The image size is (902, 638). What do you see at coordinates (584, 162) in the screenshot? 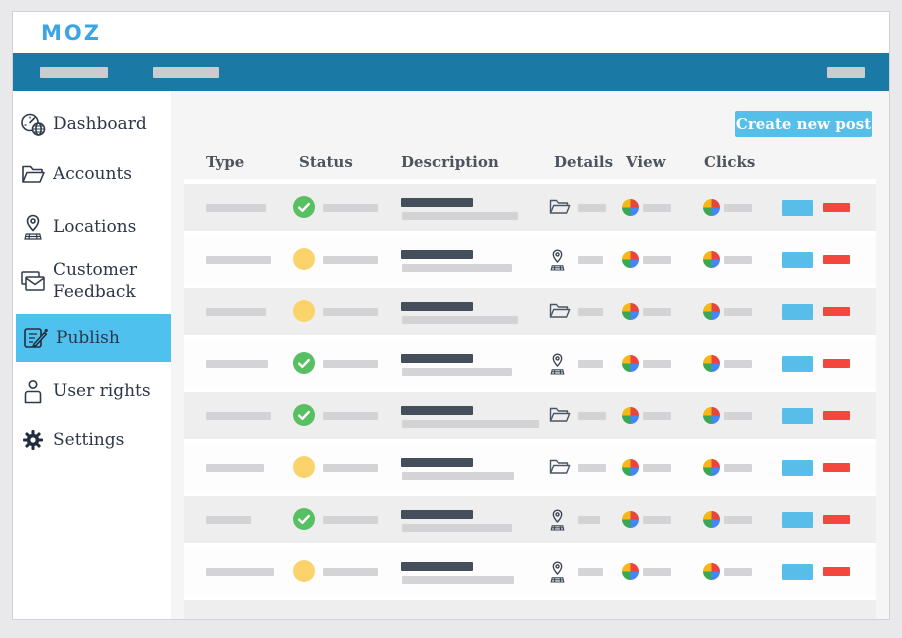
I see `column-header-details: Details` at bounding box center [584, 162].